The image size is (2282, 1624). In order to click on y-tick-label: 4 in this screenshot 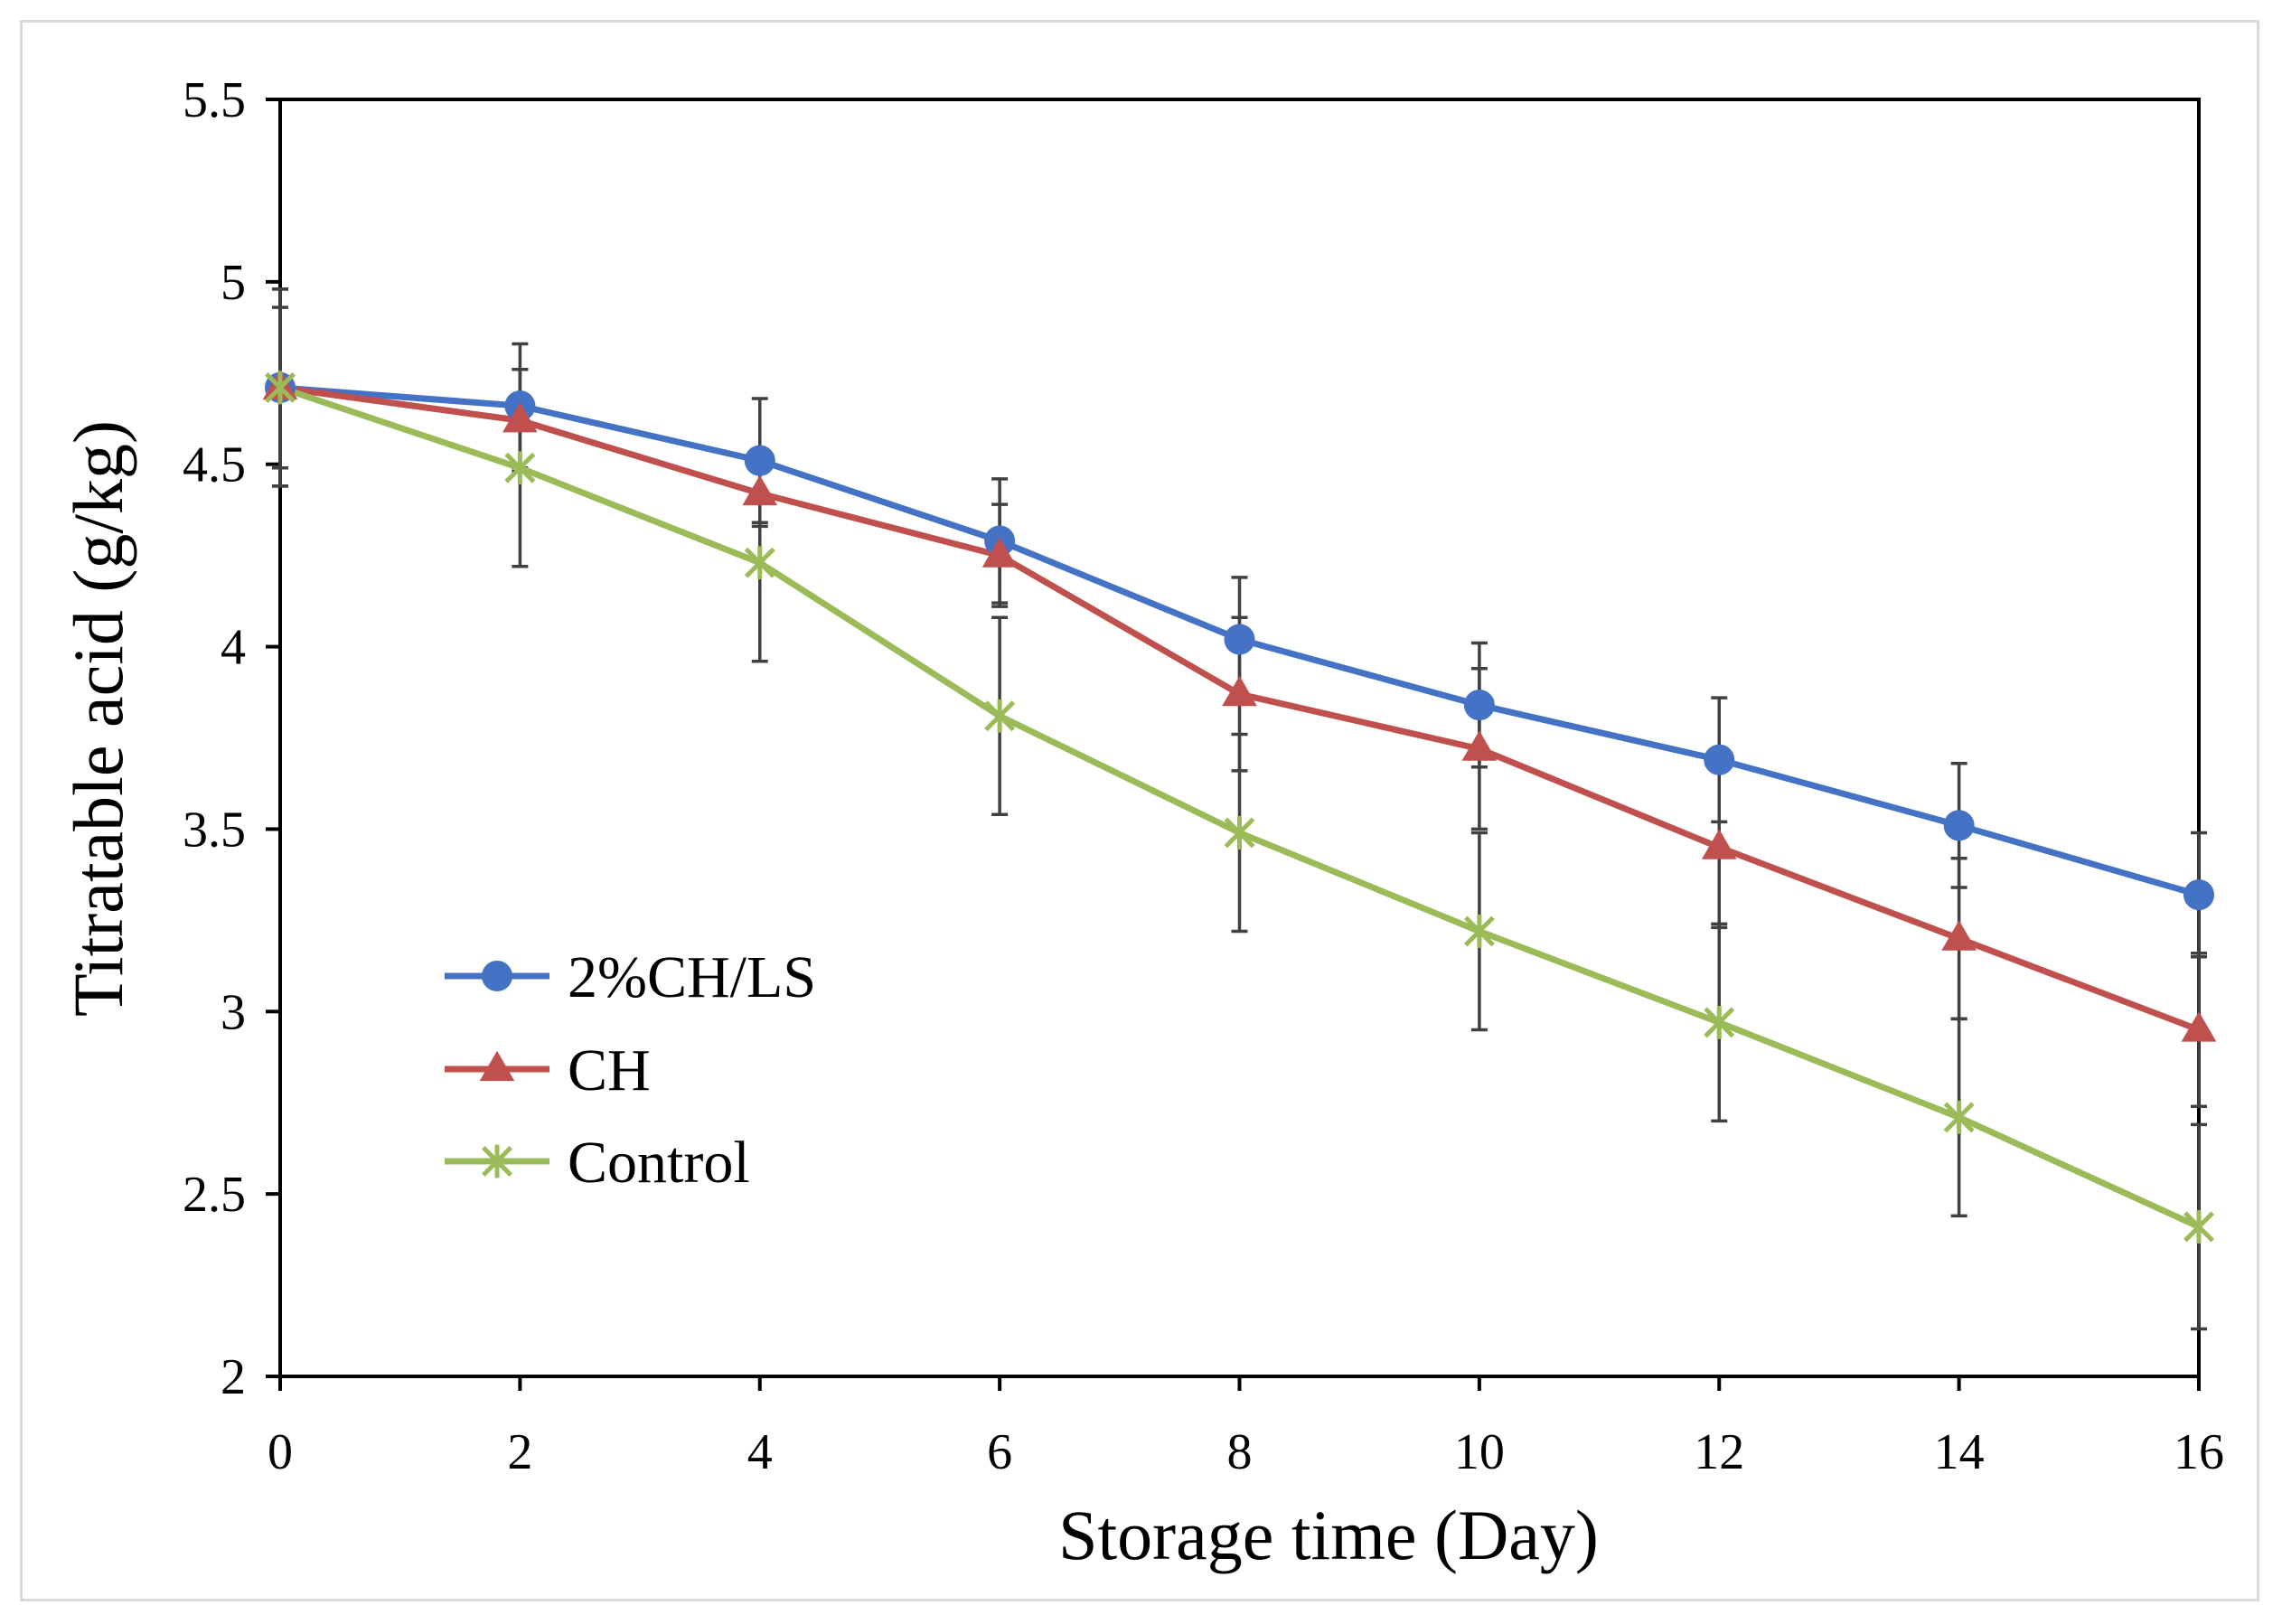, I will do `click(233, 648)`.